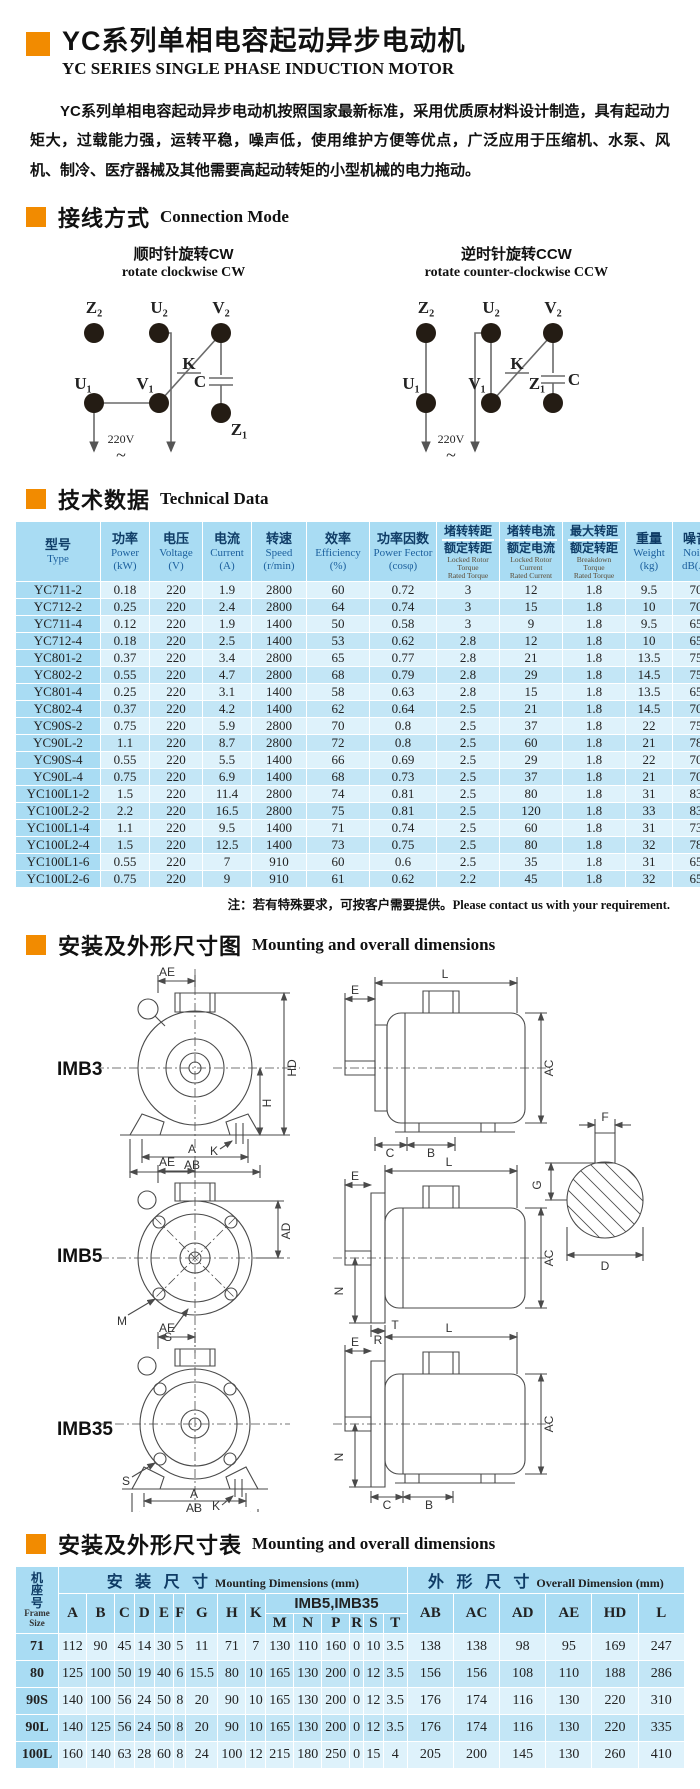 This screenshot has width=700, height=1789. What do you see at coordinates (686, 811) in the screenshot?
I see `table-cell: 83` at bounding box center [686, 811].